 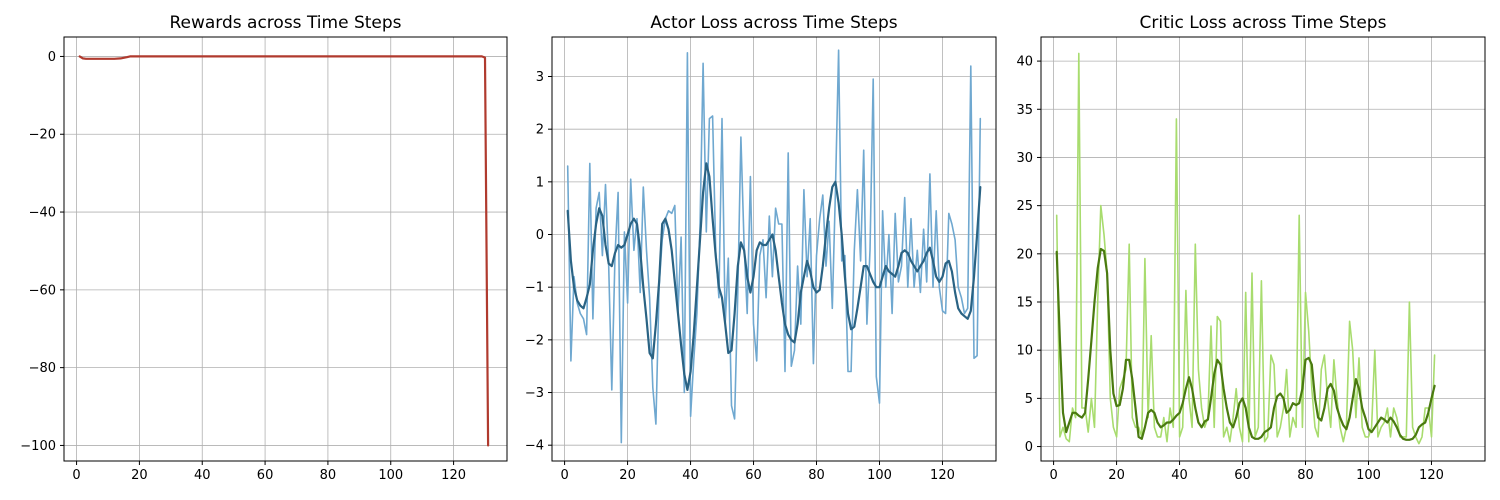 What do you see at coordinates (76, 475) in the screenshot?
I see `rewards-xtick-label-0: 0` at bounding box center [76, 475].